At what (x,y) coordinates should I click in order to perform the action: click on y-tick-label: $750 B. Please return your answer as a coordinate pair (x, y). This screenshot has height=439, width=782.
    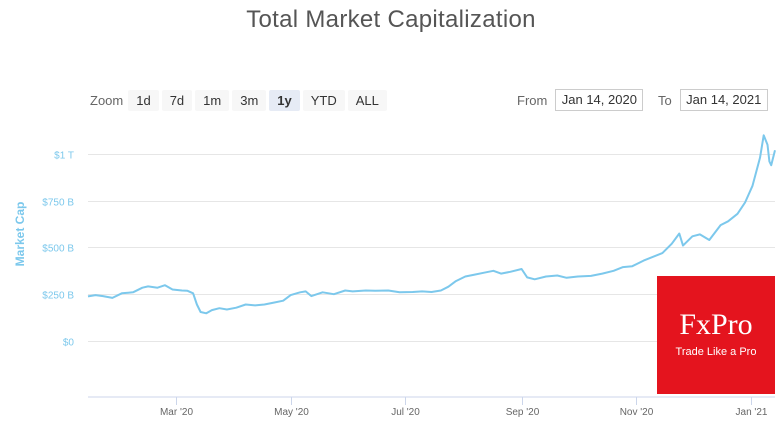
    Looking at the image, I should click on (58, 203).